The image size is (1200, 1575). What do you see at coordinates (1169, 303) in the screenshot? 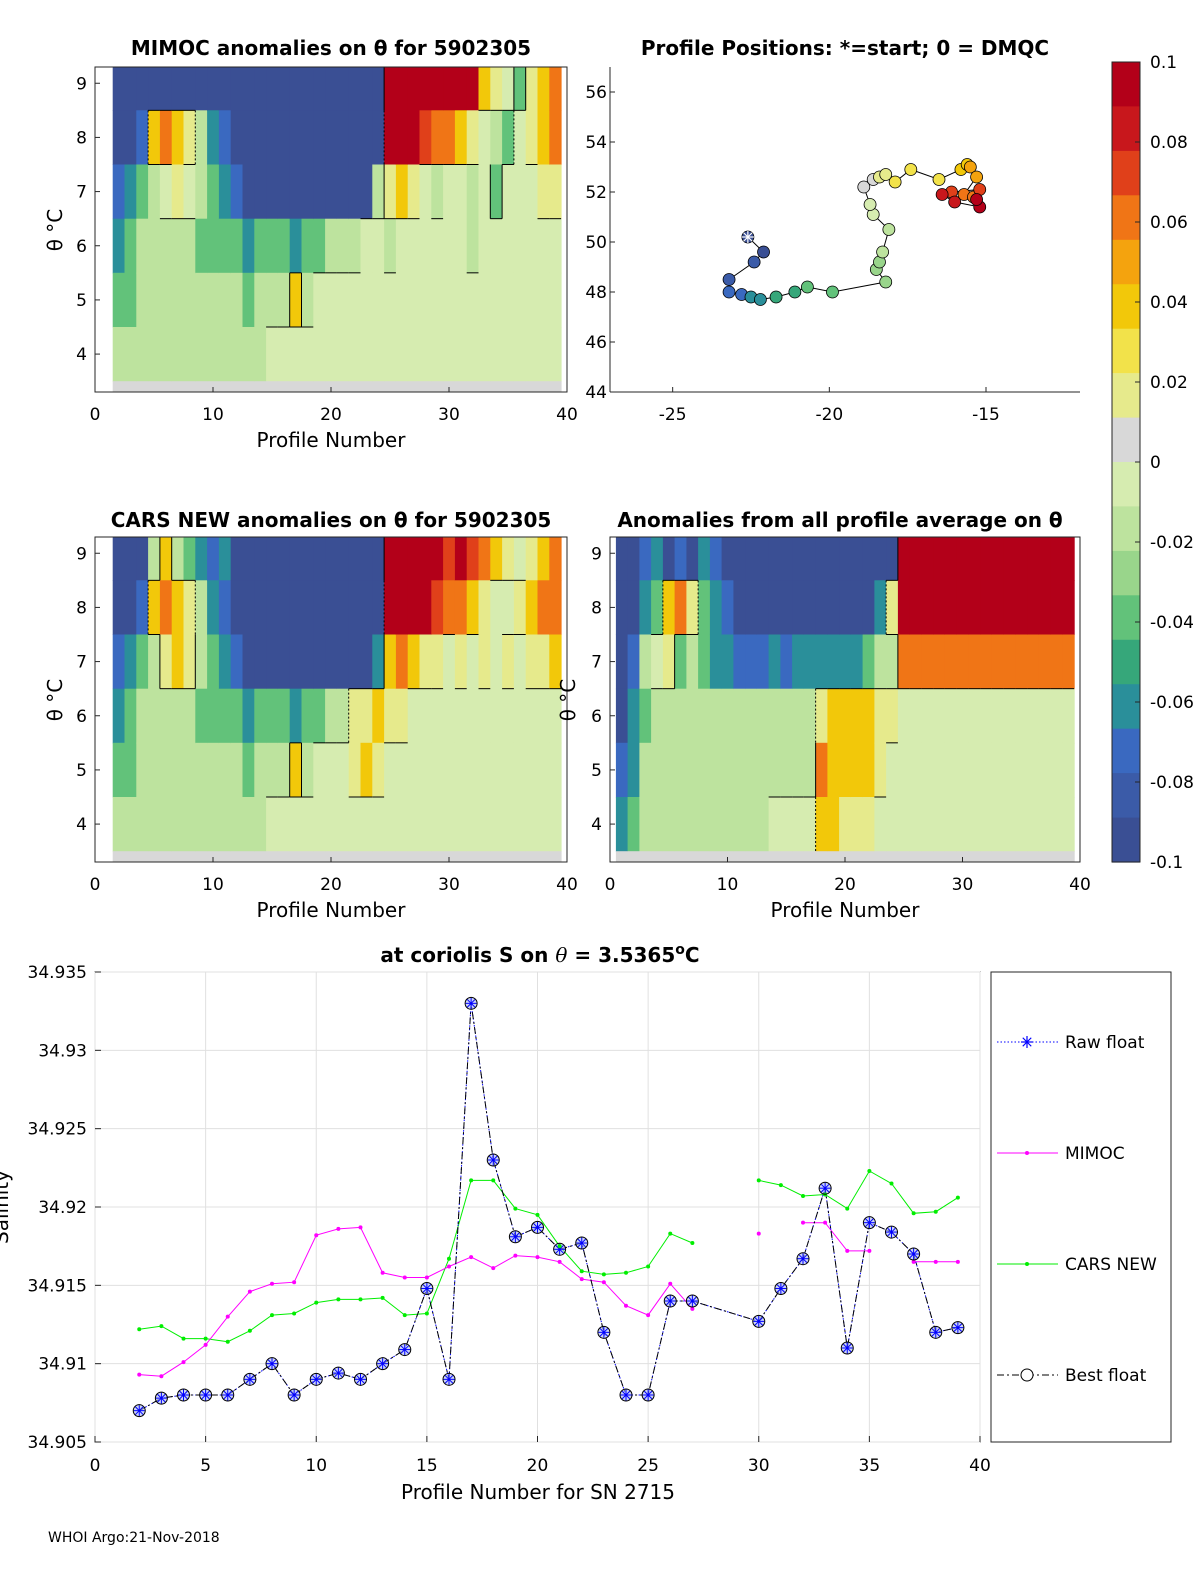
I see `colorbar-tick-label: 0.04` at bounding box center [1169, 303].